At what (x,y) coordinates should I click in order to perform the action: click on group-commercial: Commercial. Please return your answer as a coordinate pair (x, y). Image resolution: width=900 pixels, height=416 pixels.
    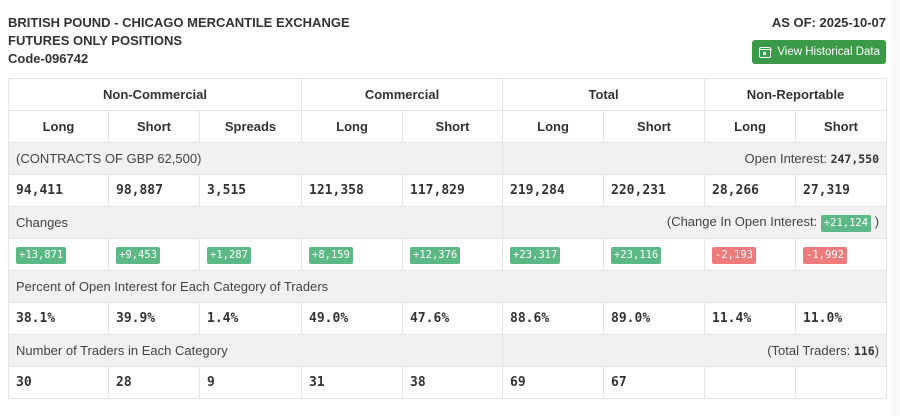
    Looking at the image, I should click on (402, 94).